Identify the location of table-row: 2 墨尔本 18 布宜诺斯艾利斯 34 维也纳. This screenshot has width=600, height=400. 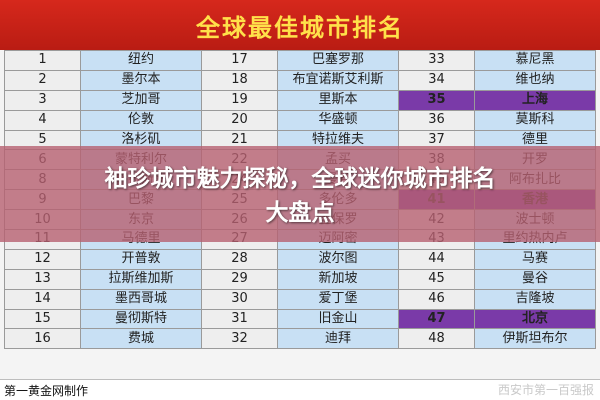
(300, 80).